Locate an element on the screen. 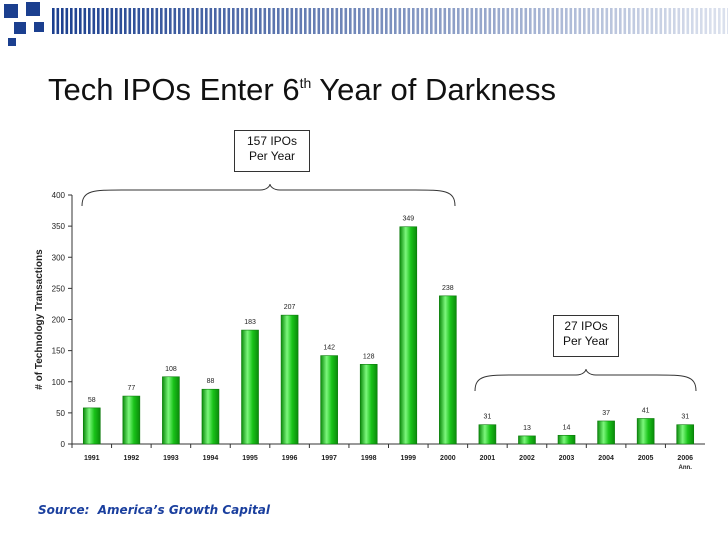 The image size is (728, 546). bar-1992 is located at coordinates (131, 420).